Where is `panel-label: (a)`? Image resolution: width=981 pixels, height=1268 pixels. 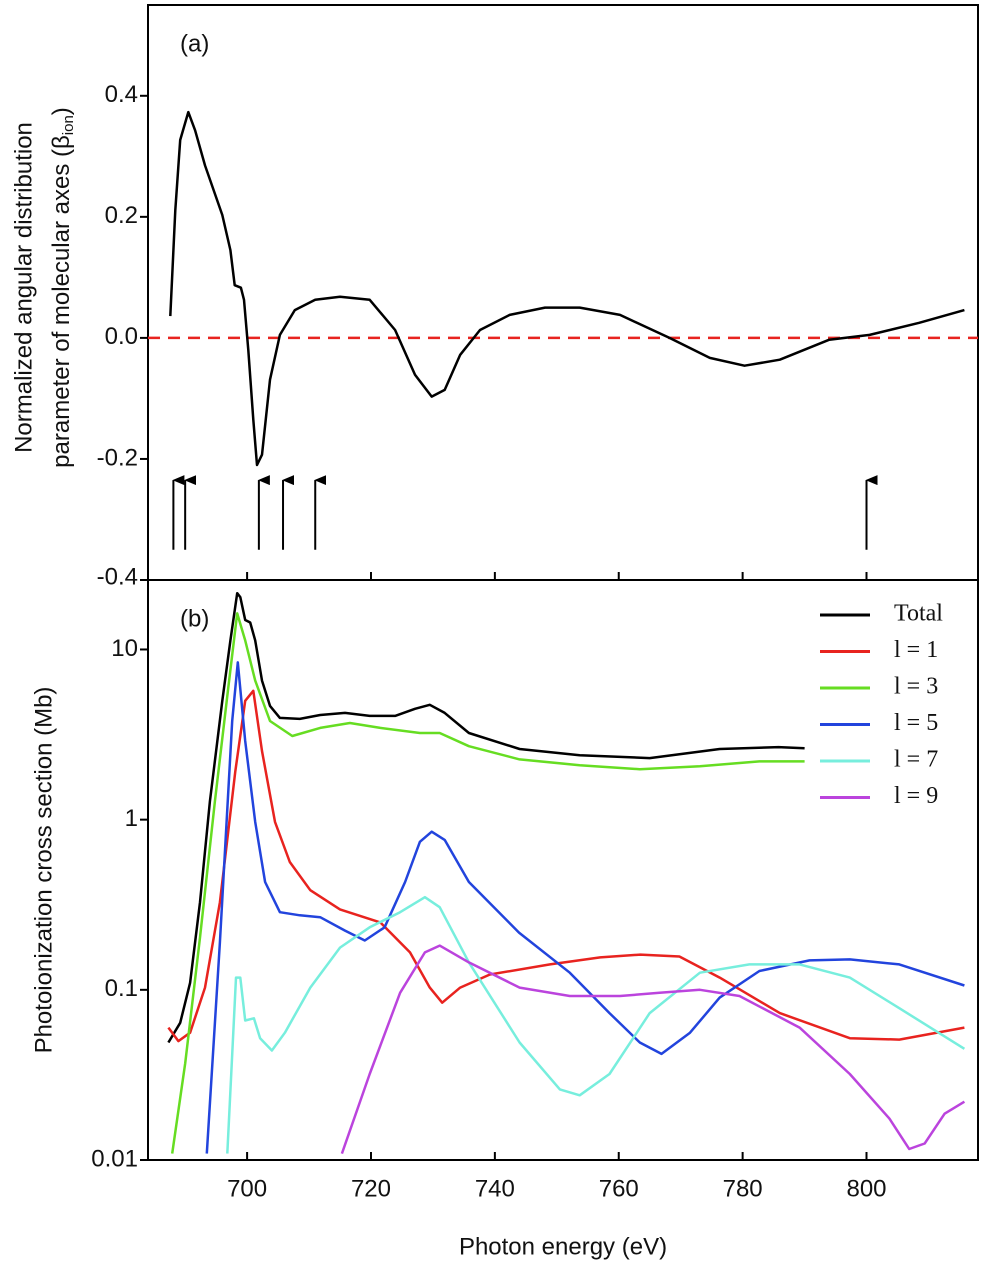
panel-label: (a) is located at coordinates (194, 43).